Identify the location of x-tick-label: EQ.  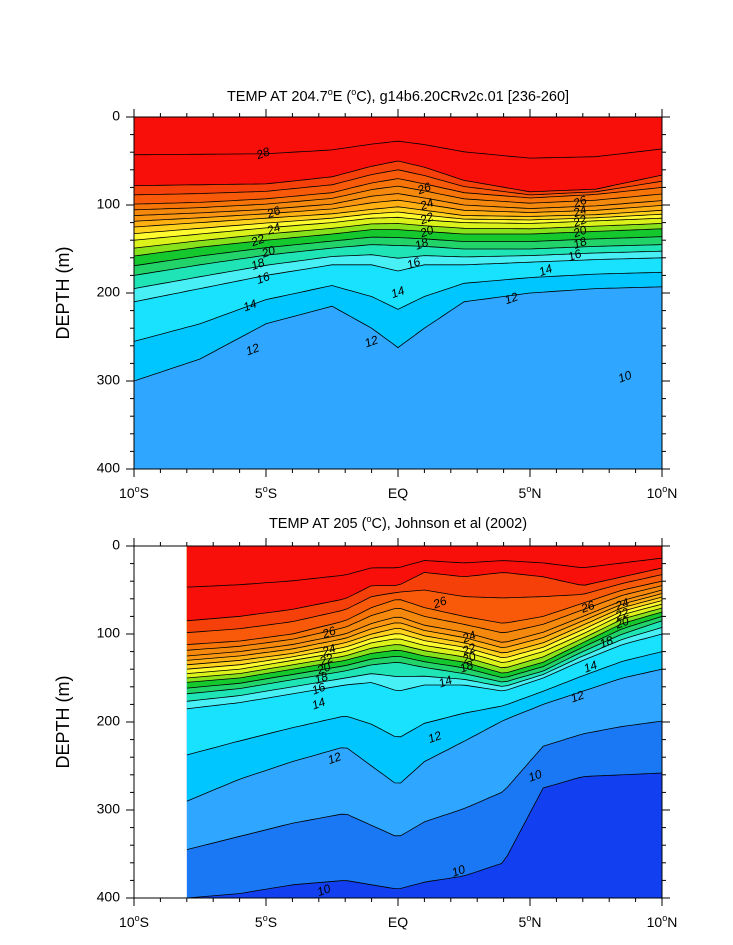
(398, 493).